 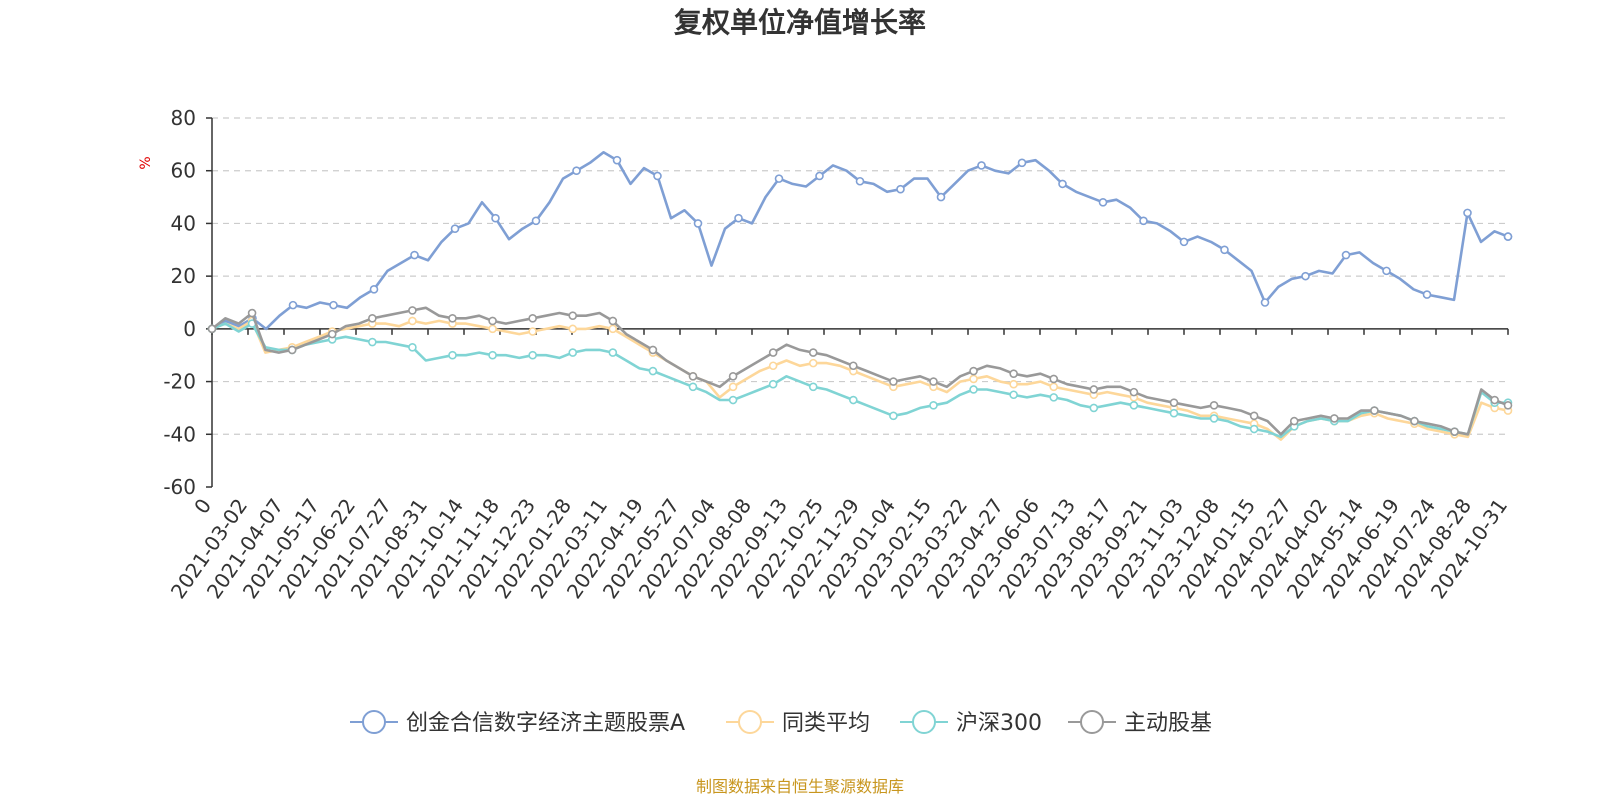 What do you see at coordinates (545, 723) in the screenshot?
I see `legend-label: 创金合信数字经济主题股票A` at bounding box center [545, 723].